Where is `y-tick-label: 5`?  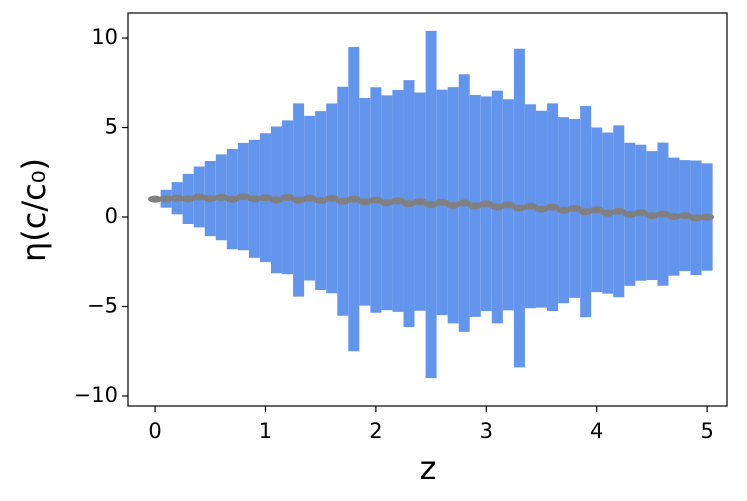 y-tick-label: 5 is located at coordinates (111, 127).